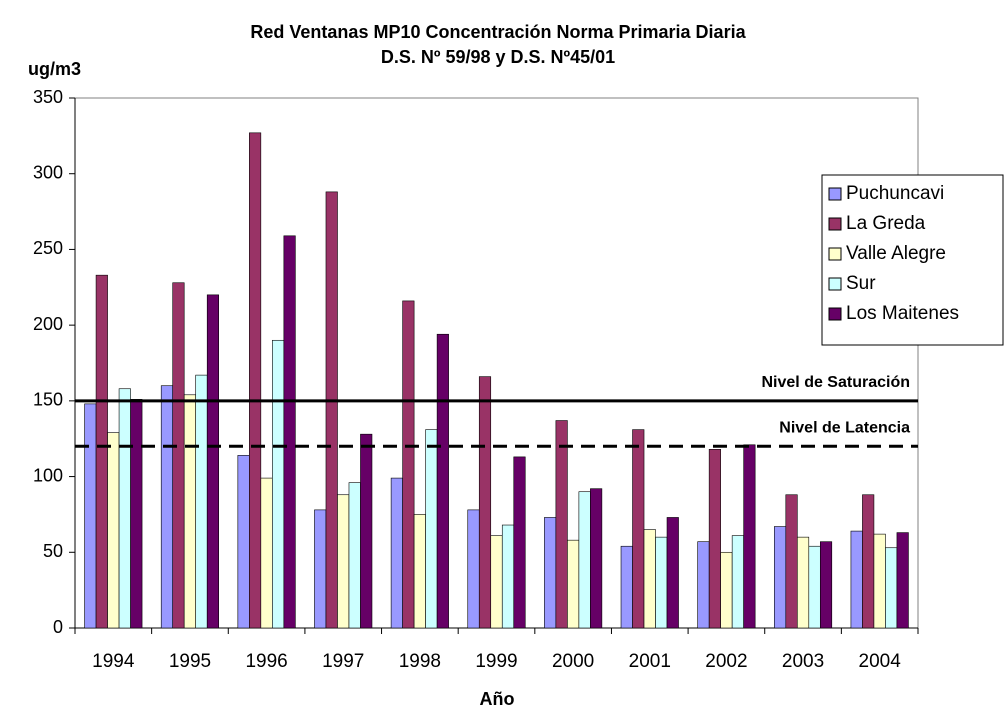 This screenshot has height=710, width=1008. Describe the element at coordinates (113, 661) in the screenshot. I see `x-tick-label: 1994` at that location.